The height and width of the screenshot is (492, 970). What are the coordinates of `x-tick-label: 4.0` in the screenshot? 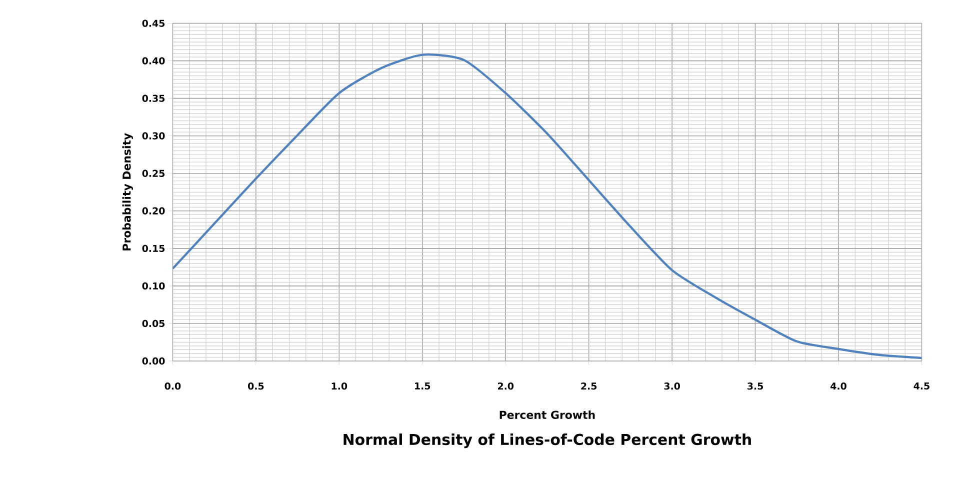 It's located at (838, 386).